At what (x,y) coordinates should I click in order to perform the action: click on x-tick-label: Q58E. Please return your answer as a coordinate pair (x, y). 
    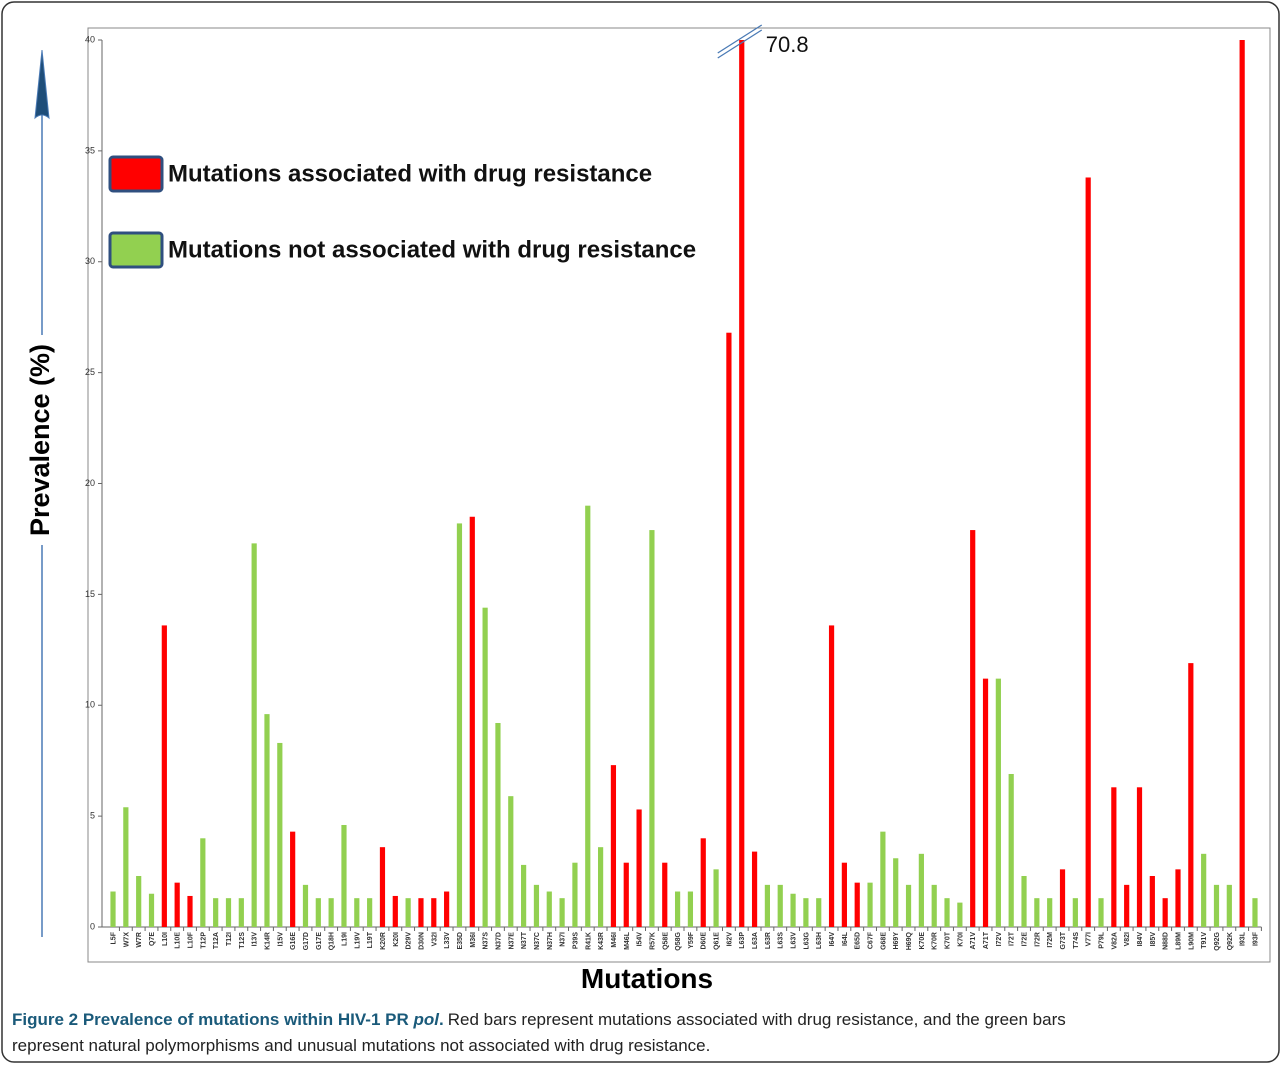
    Looking at the image, I should click on (665, 941).